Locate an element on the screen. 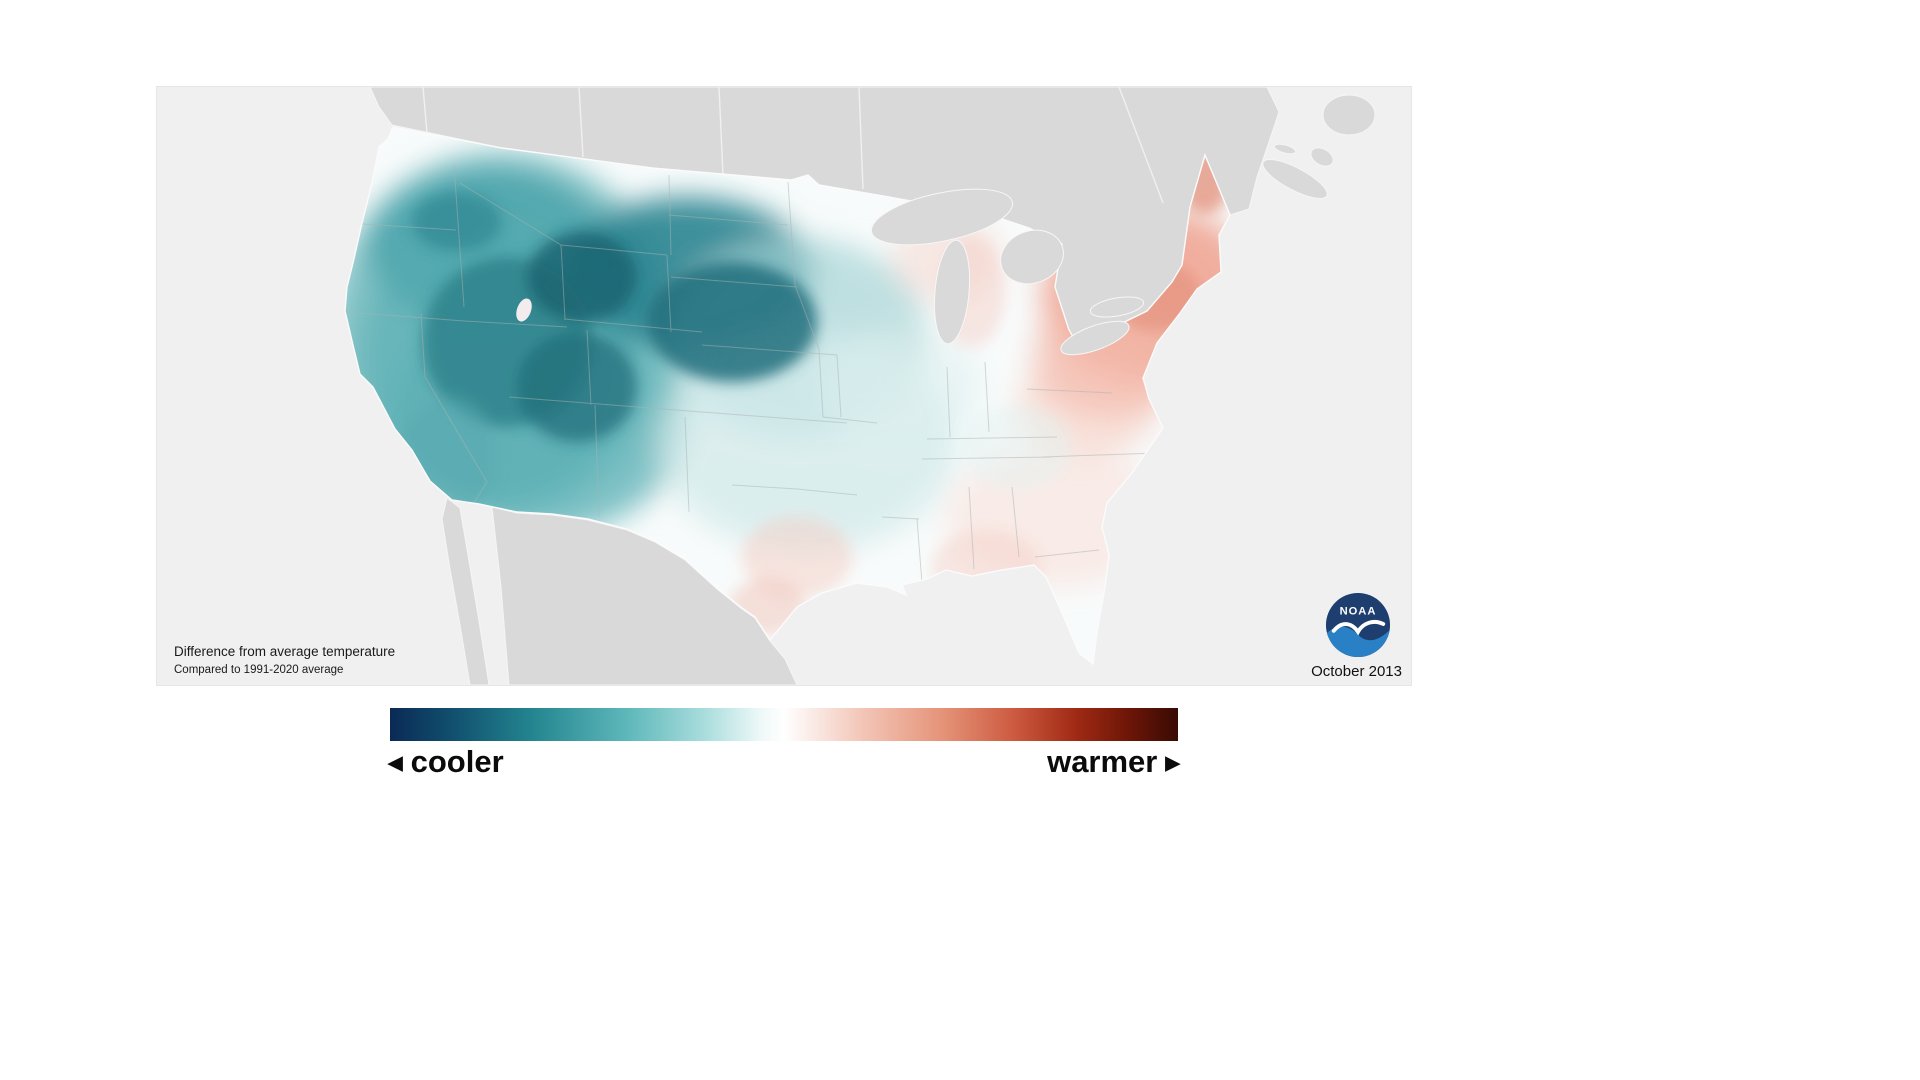 The height and width of the screenshot is (1080, 1920). cooler-group: ◀ cooler is located at coordinates (446, 762).